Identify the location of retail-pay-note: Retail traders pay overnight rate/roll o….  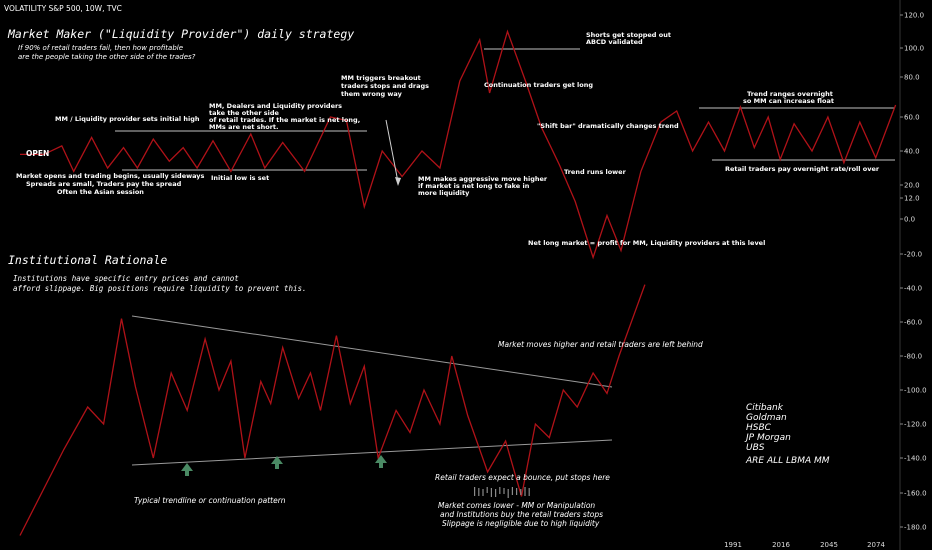
(802, 169).